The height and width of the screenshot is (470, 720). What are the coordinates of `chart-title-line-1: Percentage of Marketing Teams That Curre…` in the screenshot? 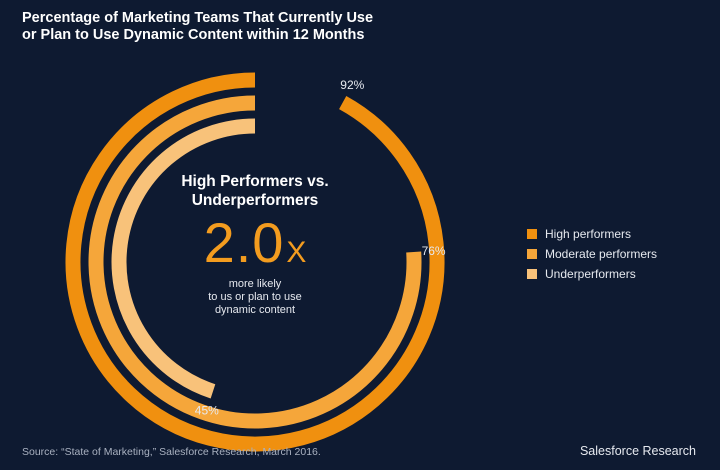 It's located at (198, 18).